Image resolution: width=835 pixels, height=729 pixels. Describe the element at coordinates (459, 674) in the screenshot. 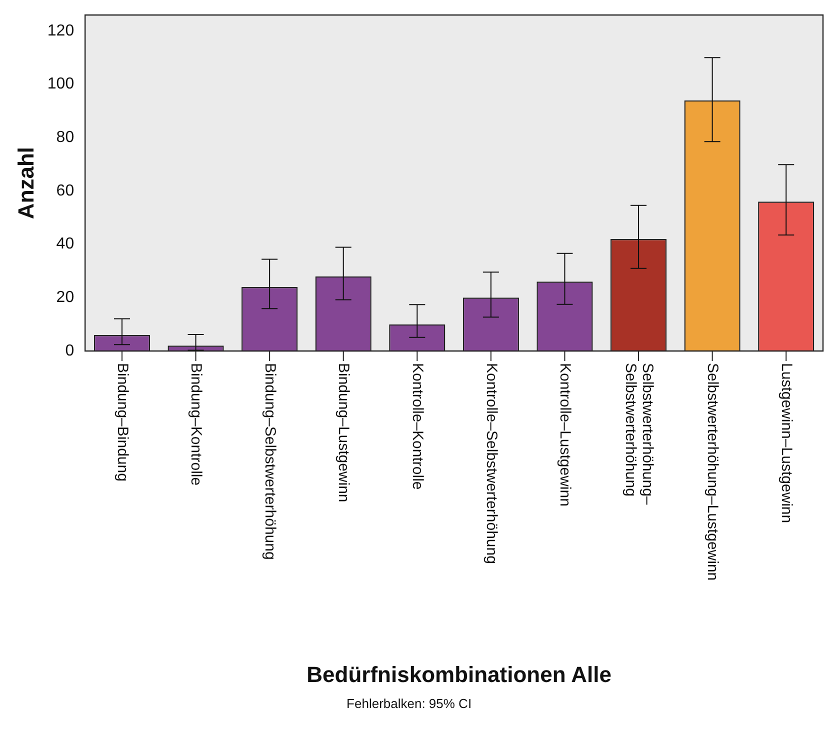

I see `x-axis-title: Bedürfniskombinationen Alle` at that location.